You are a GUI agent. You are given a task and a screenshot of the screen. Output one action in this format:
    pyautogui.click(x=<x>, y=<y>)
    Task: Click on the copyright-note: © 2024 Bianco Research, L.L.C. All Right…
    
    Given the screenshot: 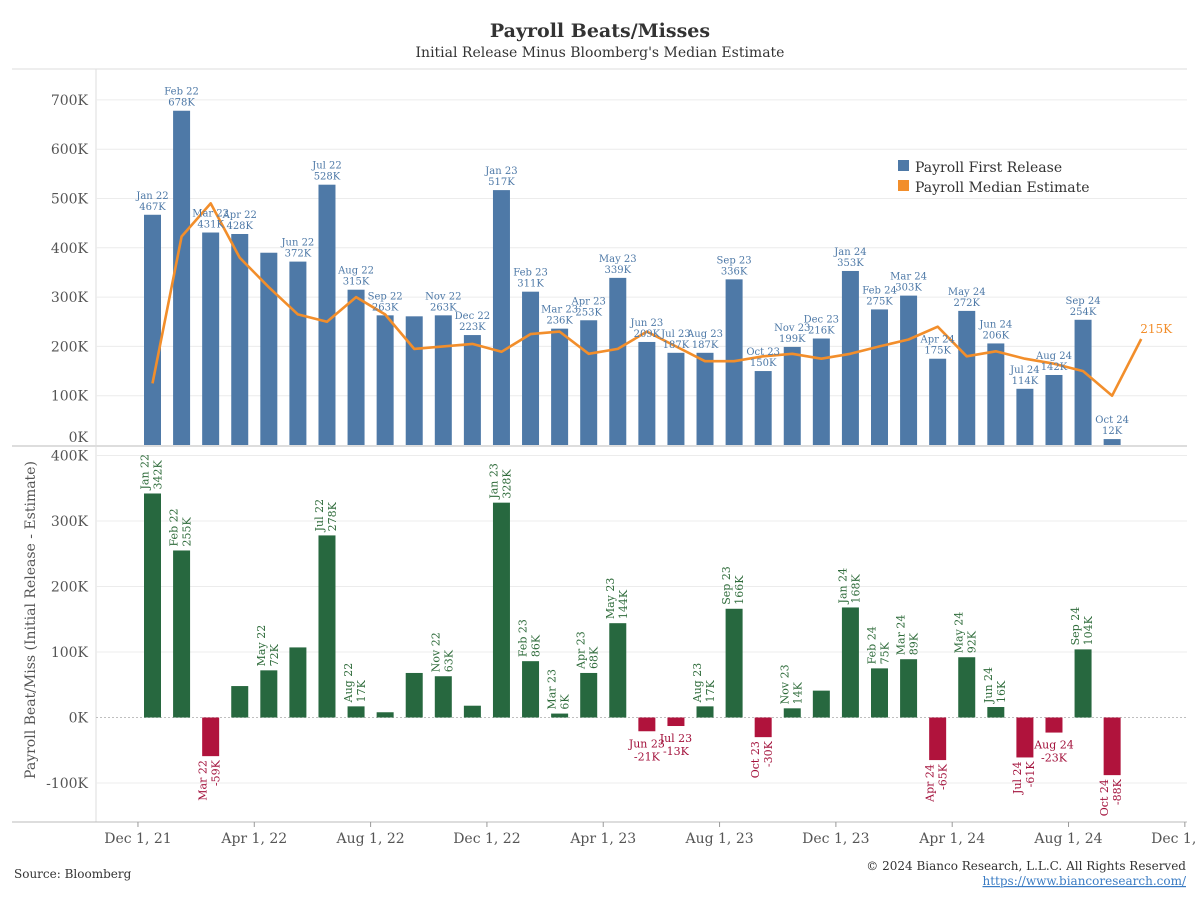 What is the action you would take?
    pyautogui.click(x=1026, y=866)
    